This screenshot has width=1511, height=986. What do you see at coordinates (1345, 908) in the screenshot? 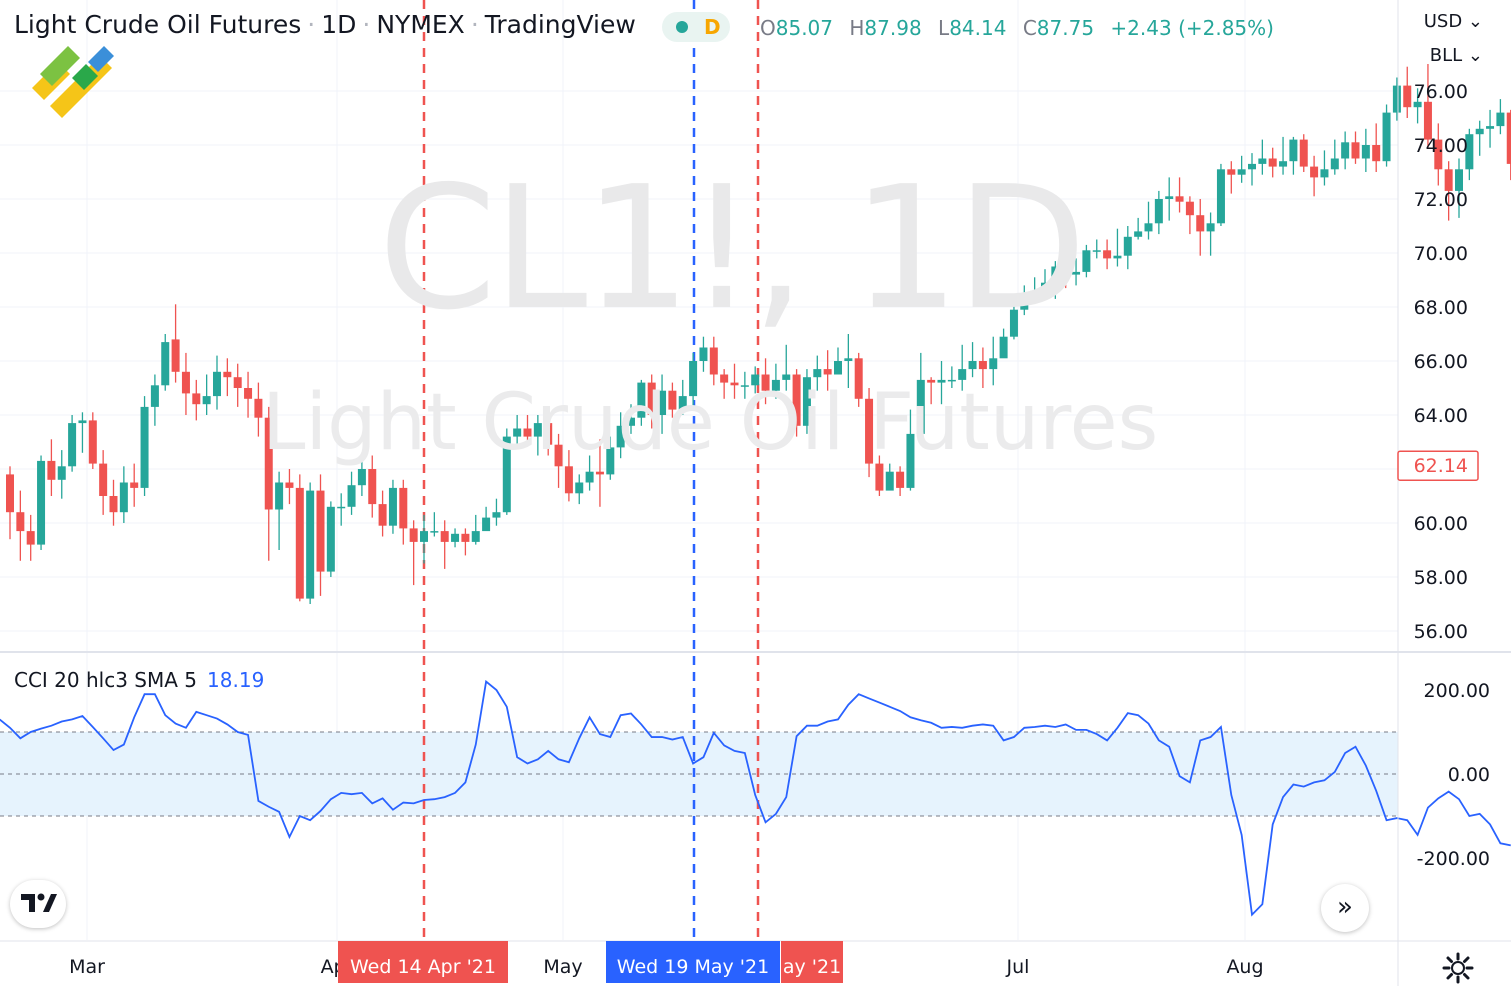
I see `scroll-to-realtime-button: »` at bounding box center [1345, 908].